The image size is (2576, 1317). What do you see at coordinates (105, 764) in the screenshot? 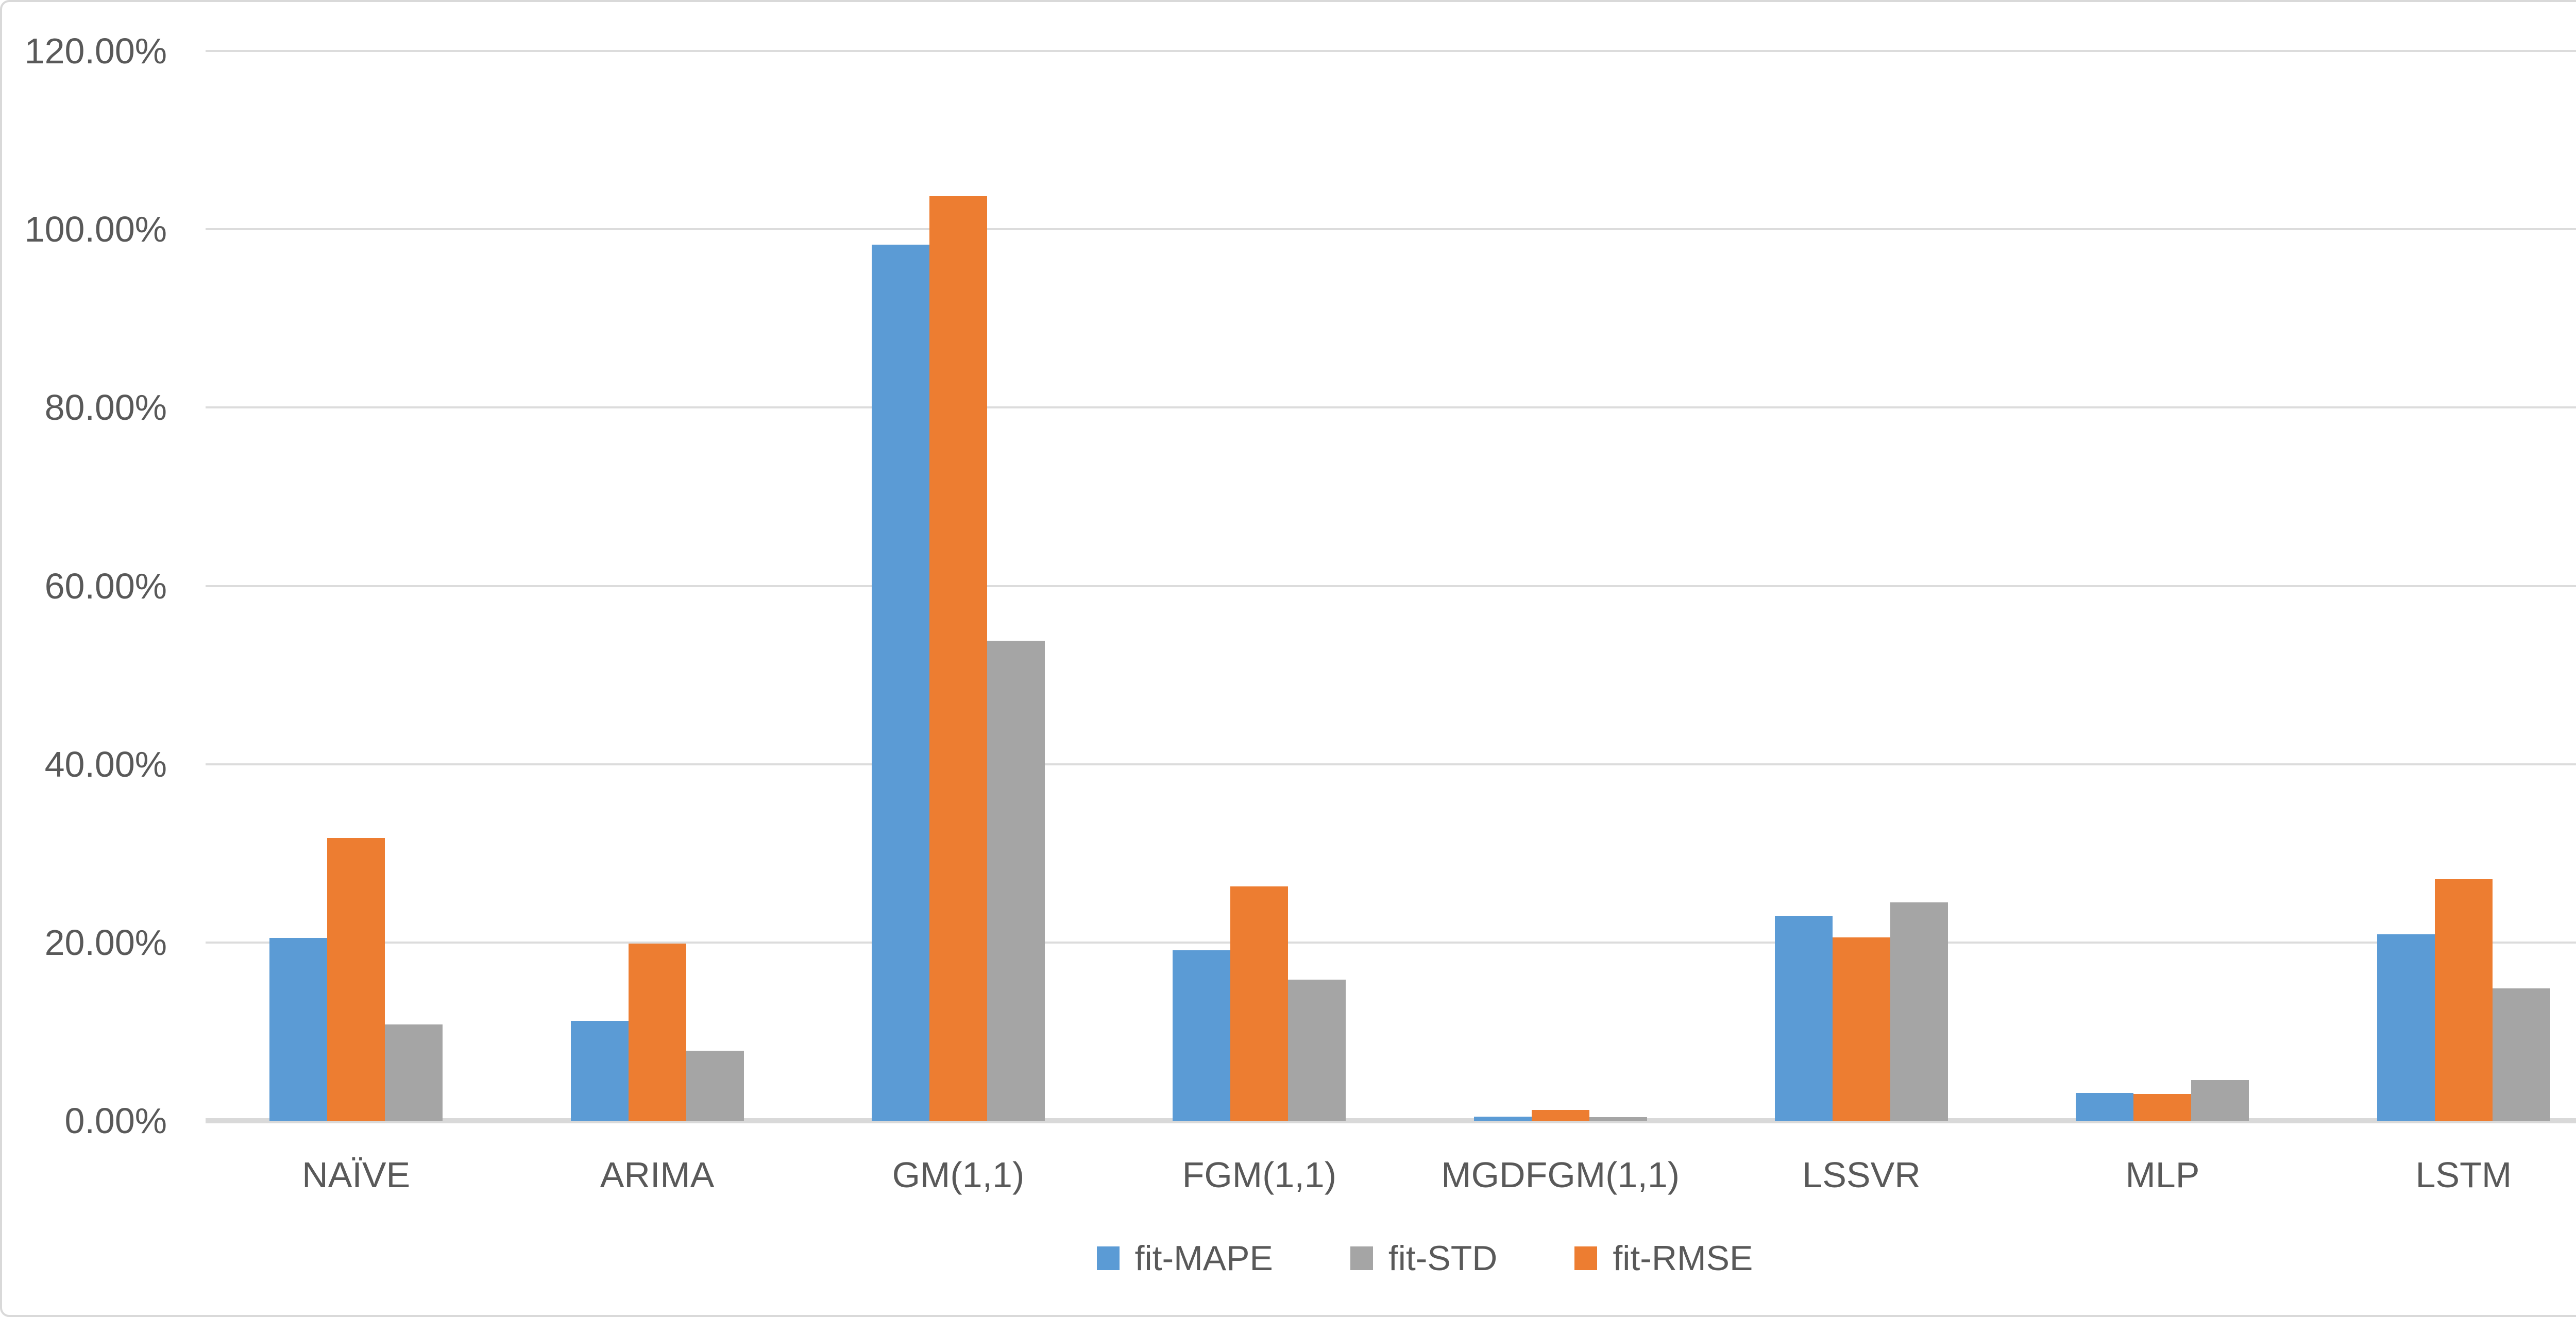
I see `left-axis-tick-label: 40.00%` at bounding box center [105, 764].